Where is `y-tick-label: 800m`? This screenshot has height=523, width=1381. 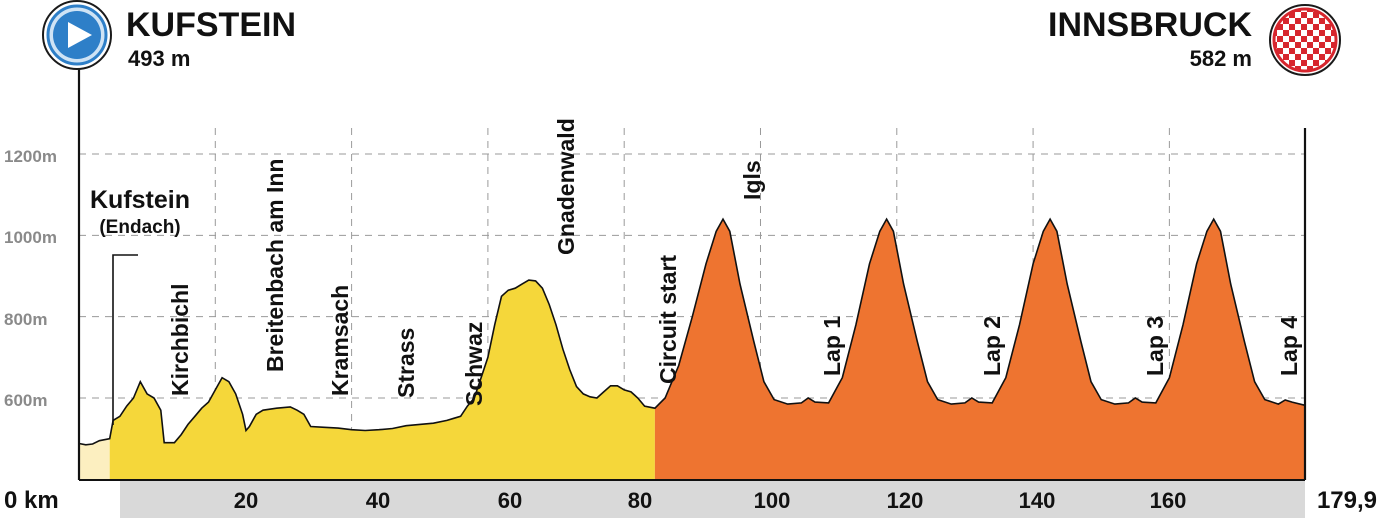
y-tick-label: 800m is located at coordinates (25, 319).